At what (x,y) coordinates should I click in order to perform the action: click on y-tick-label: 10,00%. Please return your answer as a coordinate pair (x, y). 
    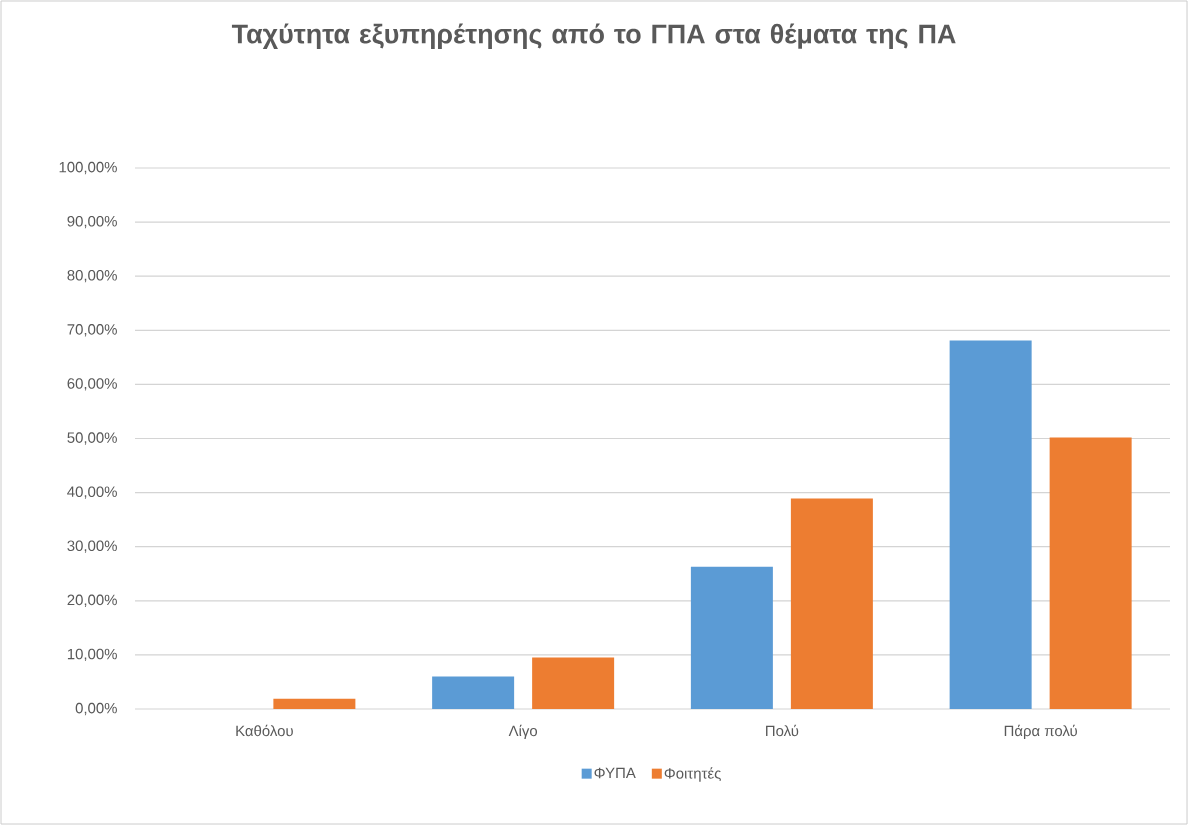
    Looking at the image, I should click on (92, 655).